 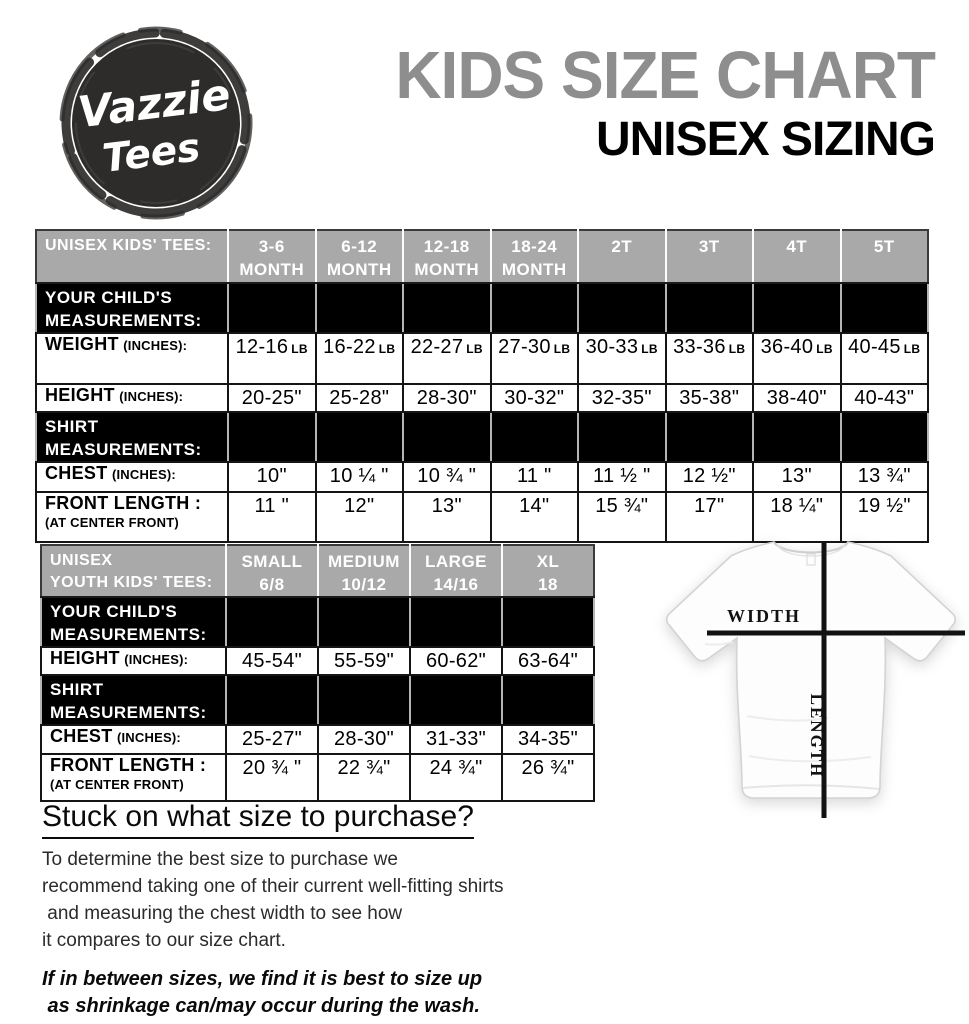 I want to click on size-cell: 45-54", so click(x=272, y=661).